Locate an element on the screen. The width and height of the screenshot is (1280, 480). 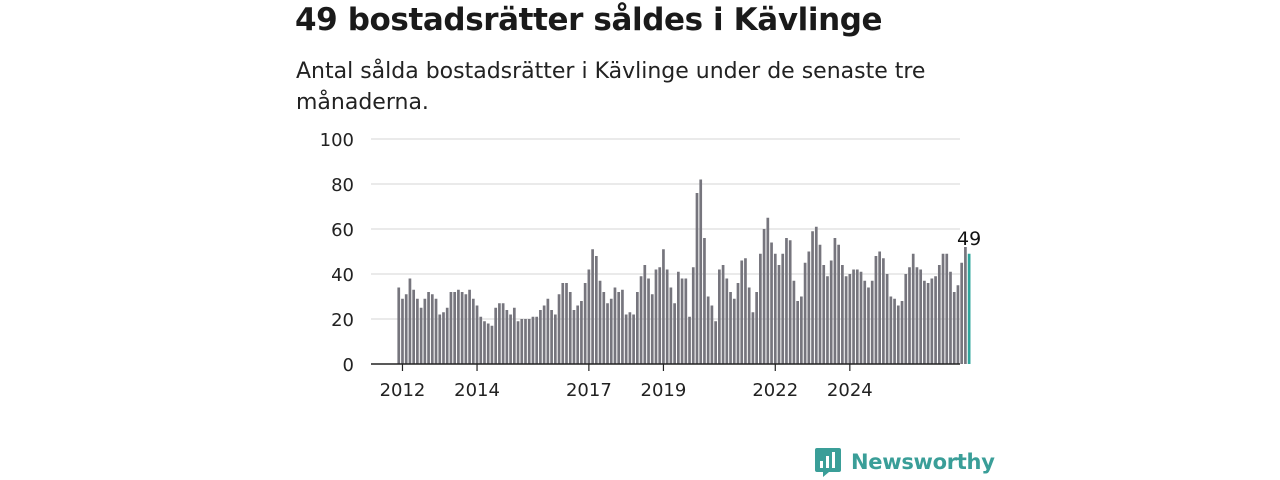
y-tick-label: 20 is located at coordinates (342, 320).